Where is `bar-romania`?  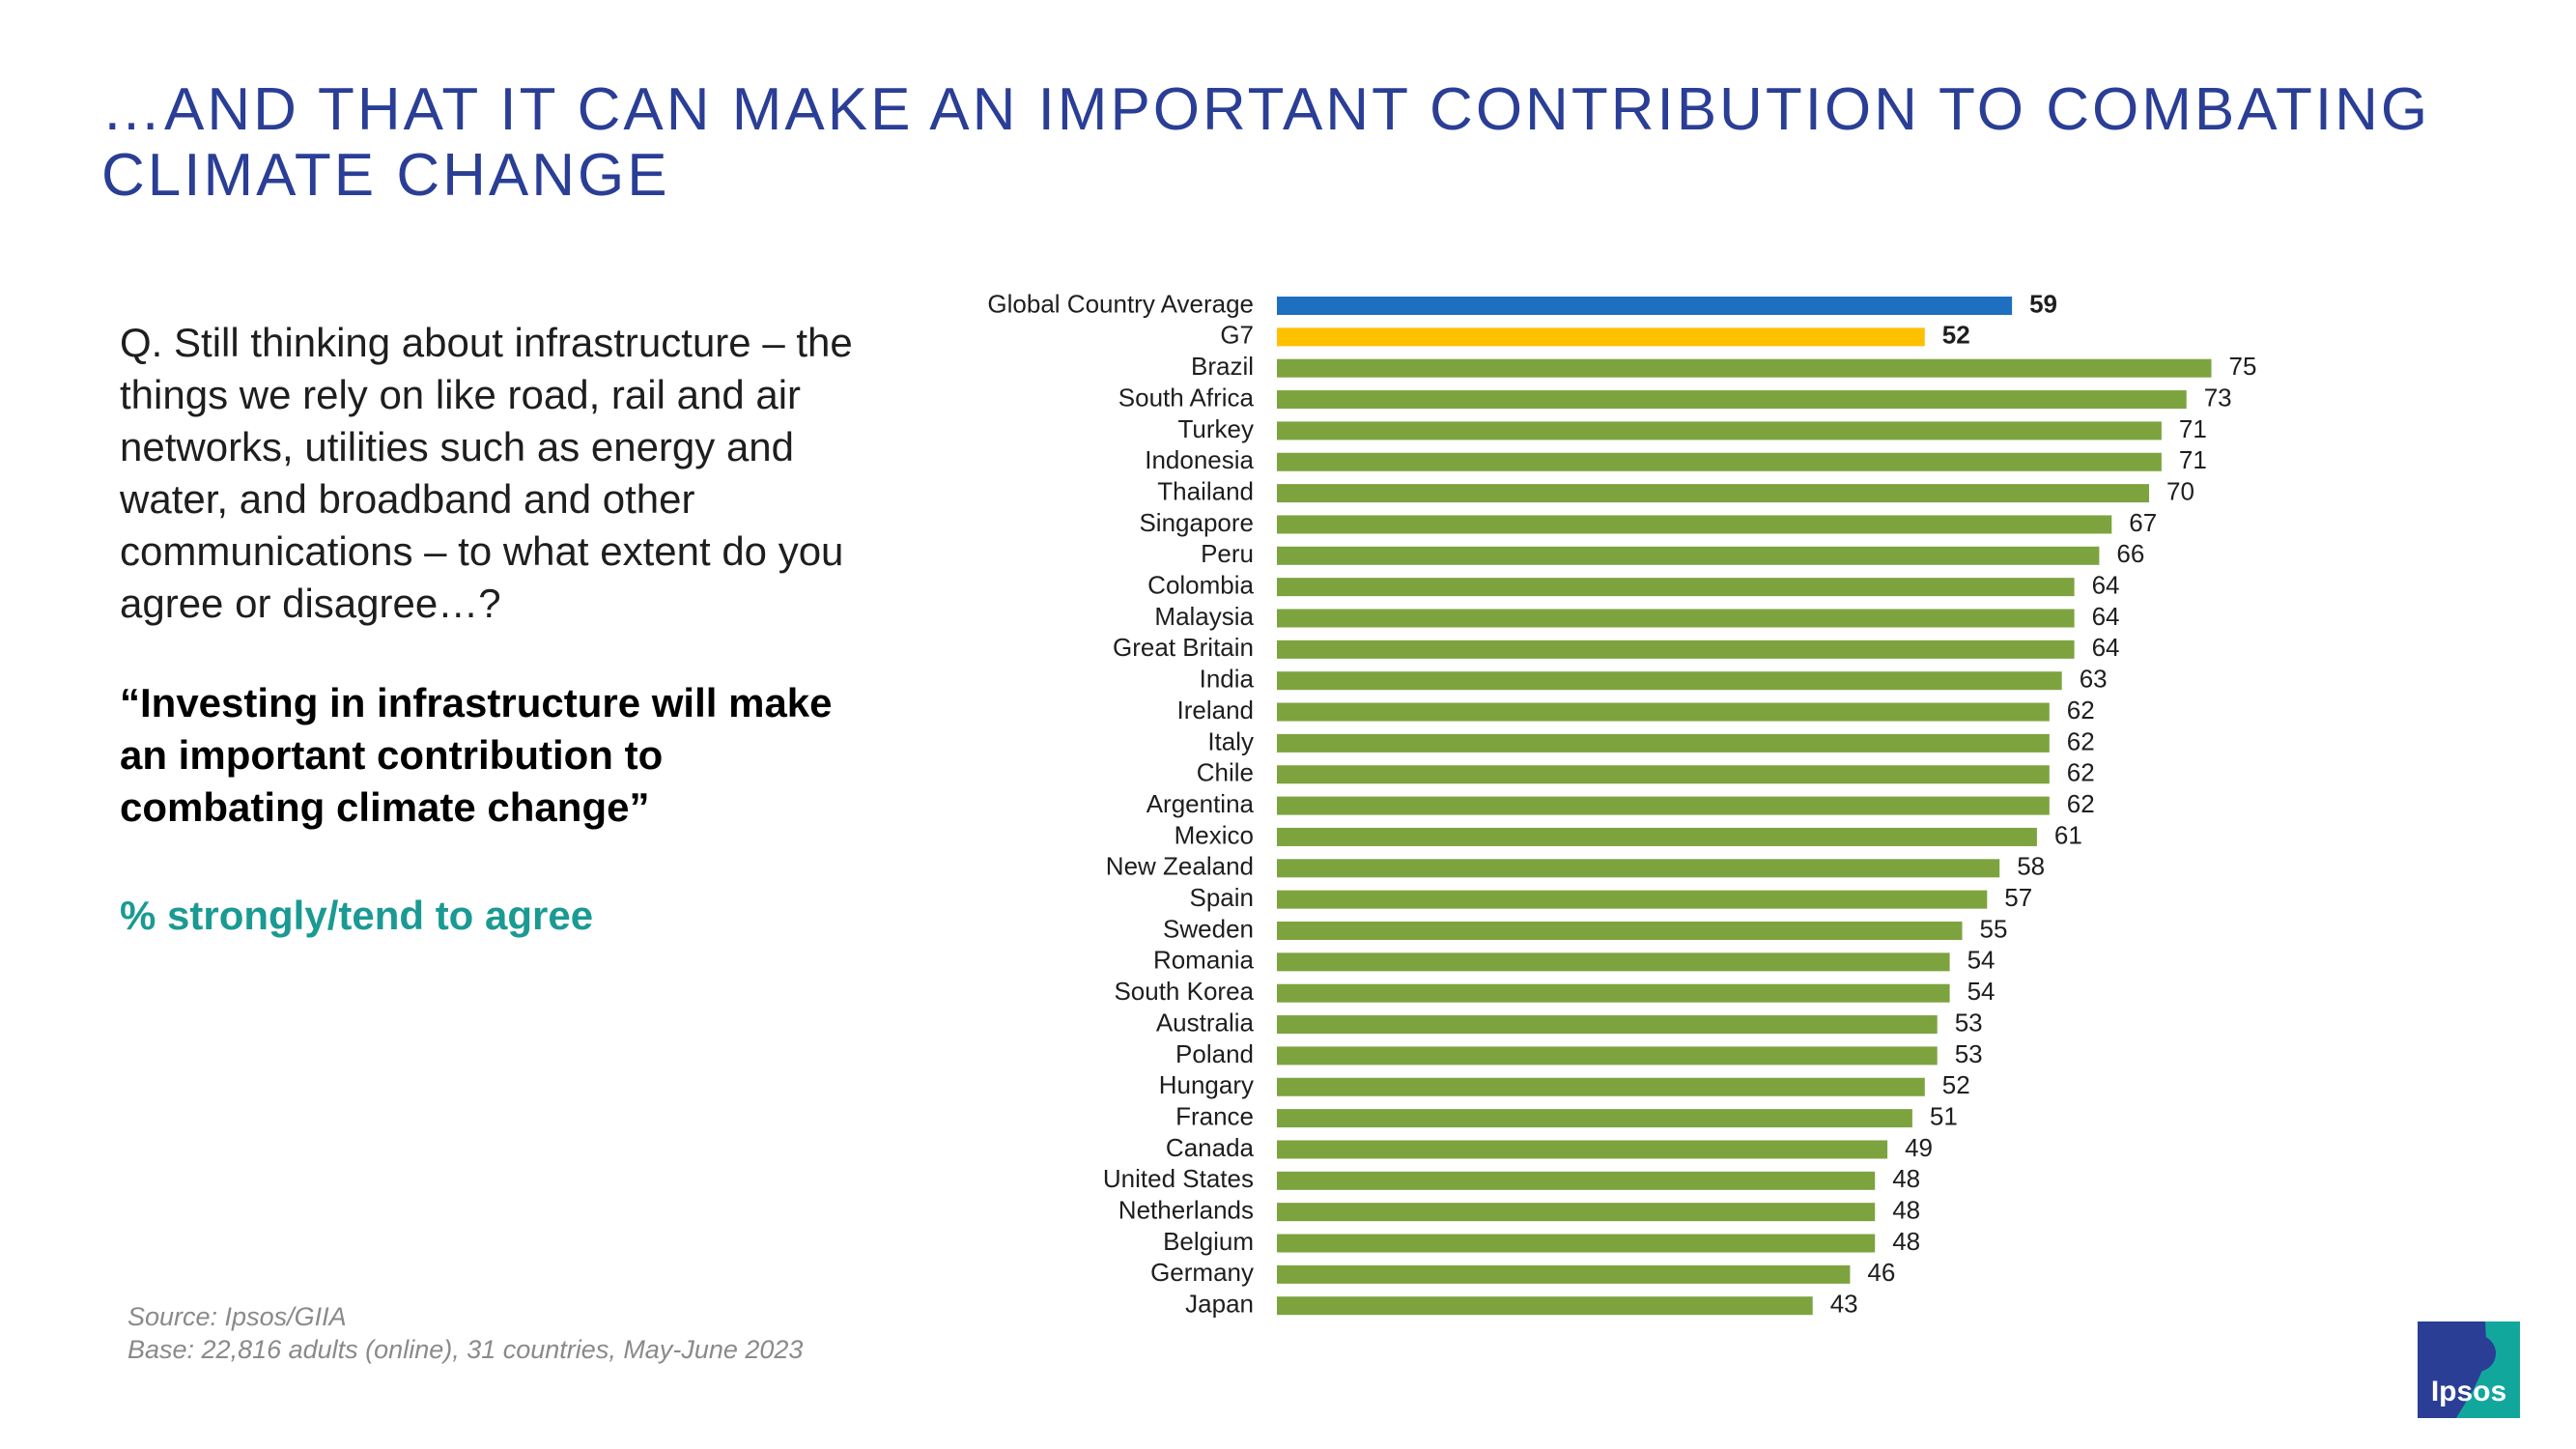 bar-romania is located at coordinates (1613, 962).